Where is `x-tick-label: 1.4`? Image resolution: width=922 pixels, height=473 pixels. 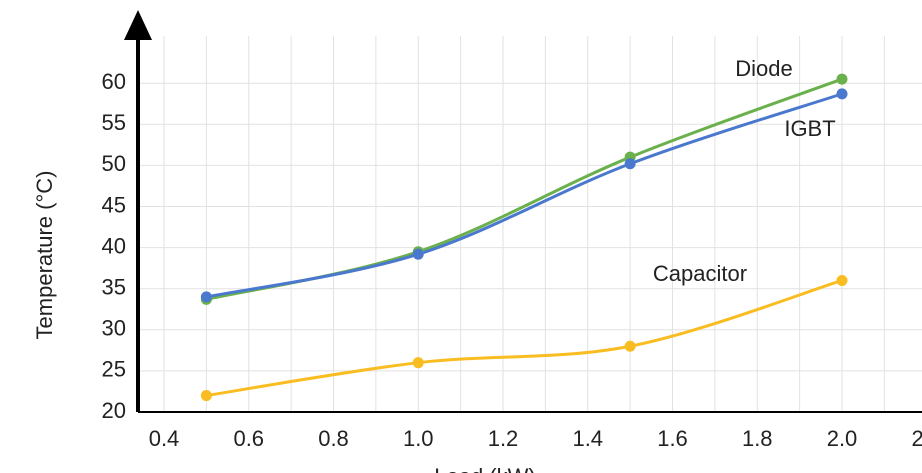 x-tick-label: 1.4 is located at coordinates (587, 438).